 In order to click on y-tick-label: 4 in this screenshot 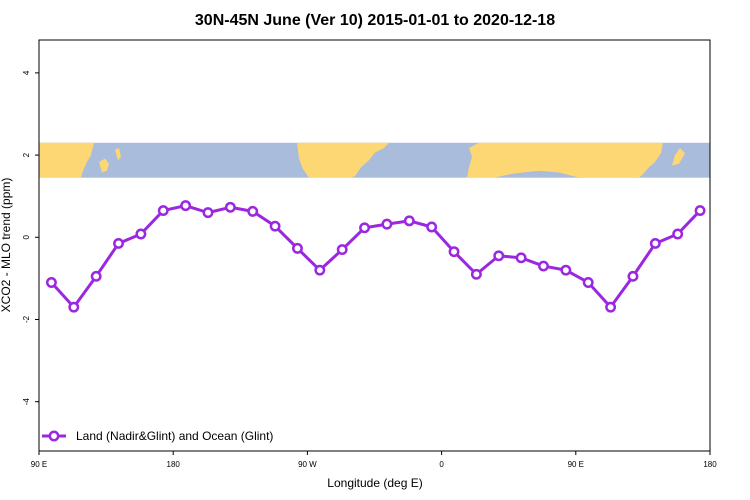, I will do `click(26, 72)`.